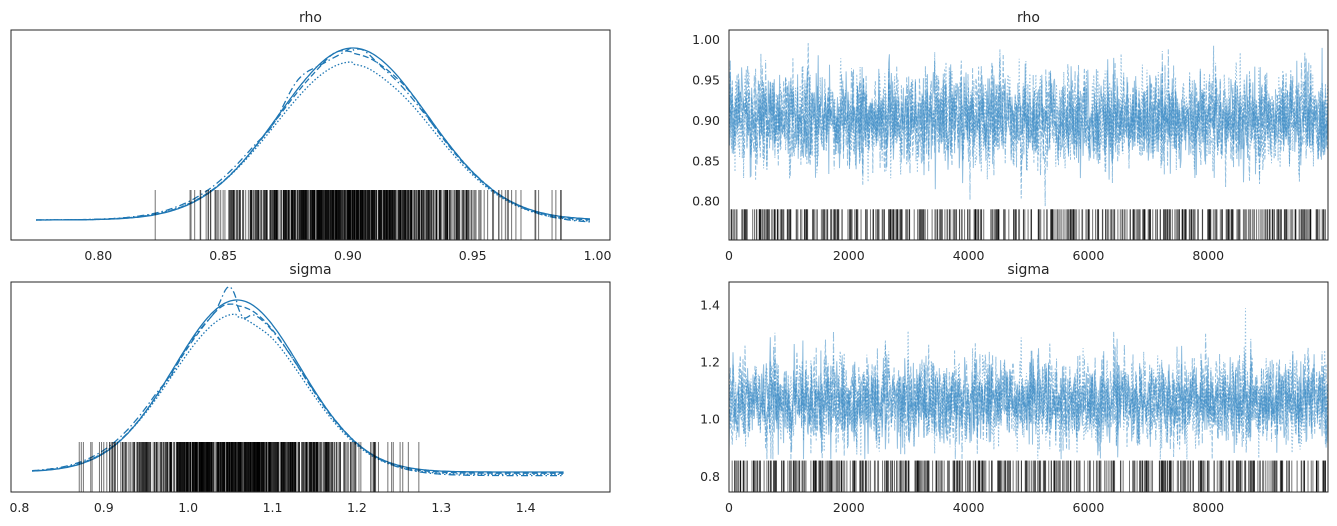 The width and height of the screenshot is (1337, 526). I want to click on y-tick-label: 0.85, so click(706, 160).